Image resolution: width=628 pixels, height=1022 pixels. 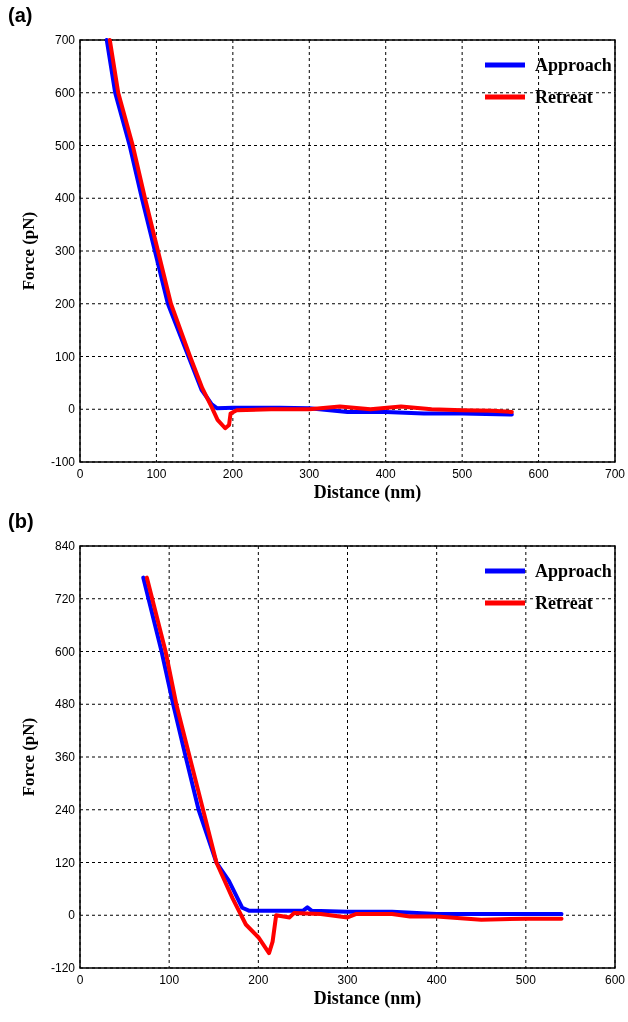 I want to click on y-tick-label: 500, so click(x=65, y=145).